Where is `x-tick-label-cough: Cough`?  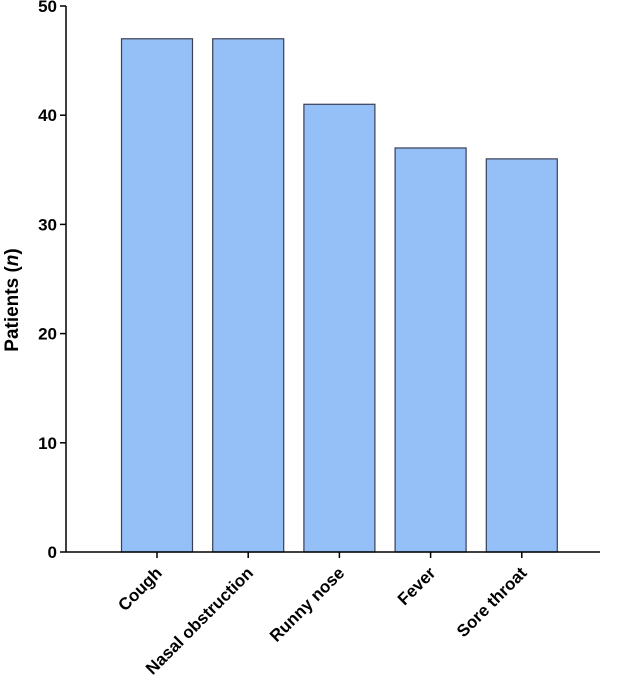 x-tick-label-cough: Cough is located at coordinates (139, 588).